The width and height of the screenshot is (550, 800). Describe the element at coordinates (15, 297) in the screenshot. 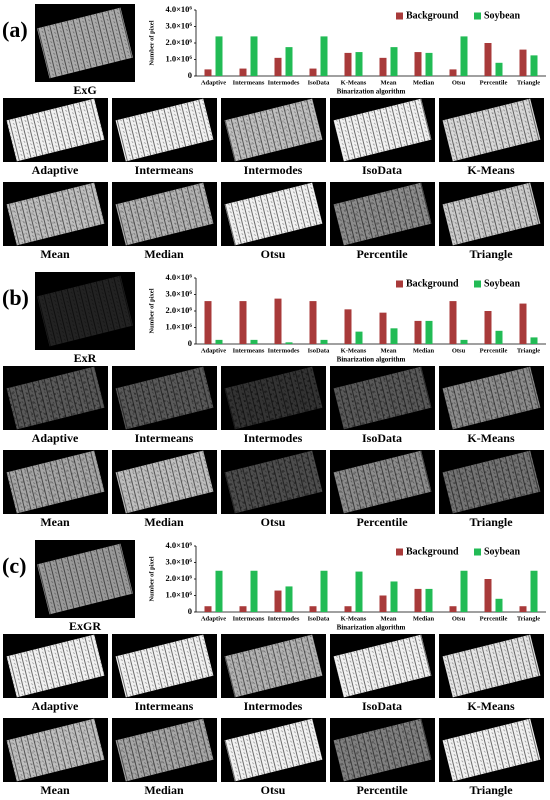

I see `panel-label: (b)` at that location.